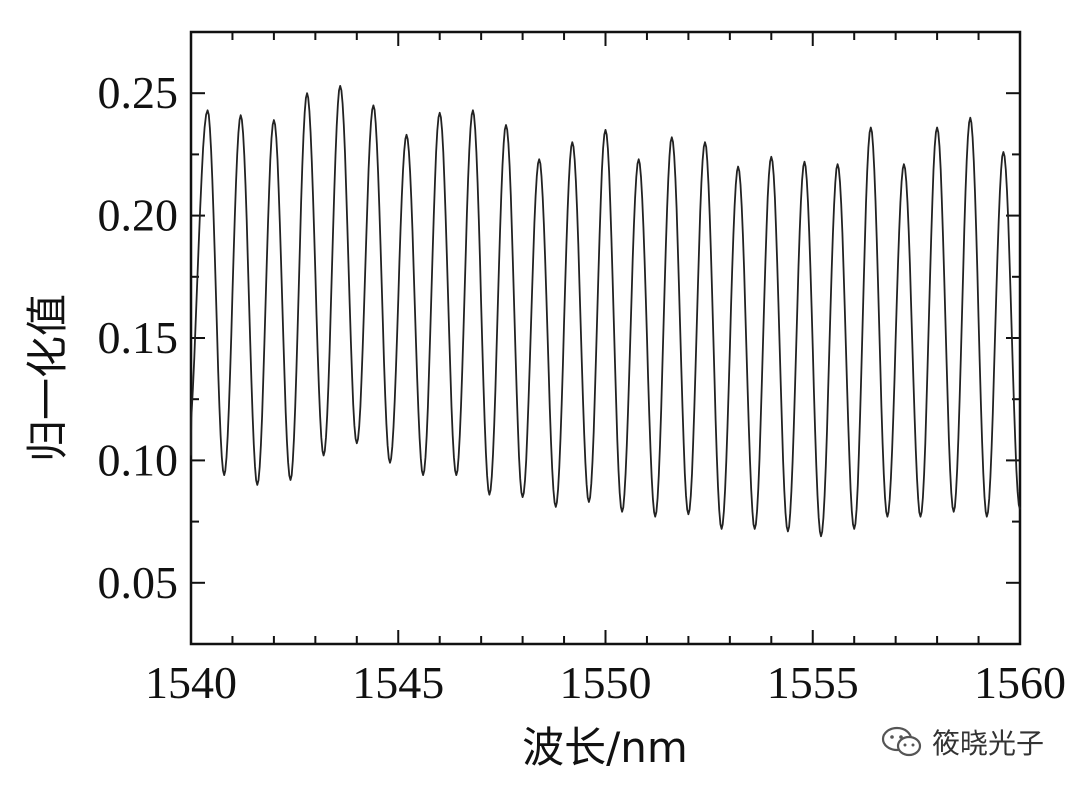 The width and height of the screenshot is (1080, 788). What do you see at coordinates (47, 378) in the screenshot?
I see `y-axis-title: 归一化值` at bounding box center [47, 378].